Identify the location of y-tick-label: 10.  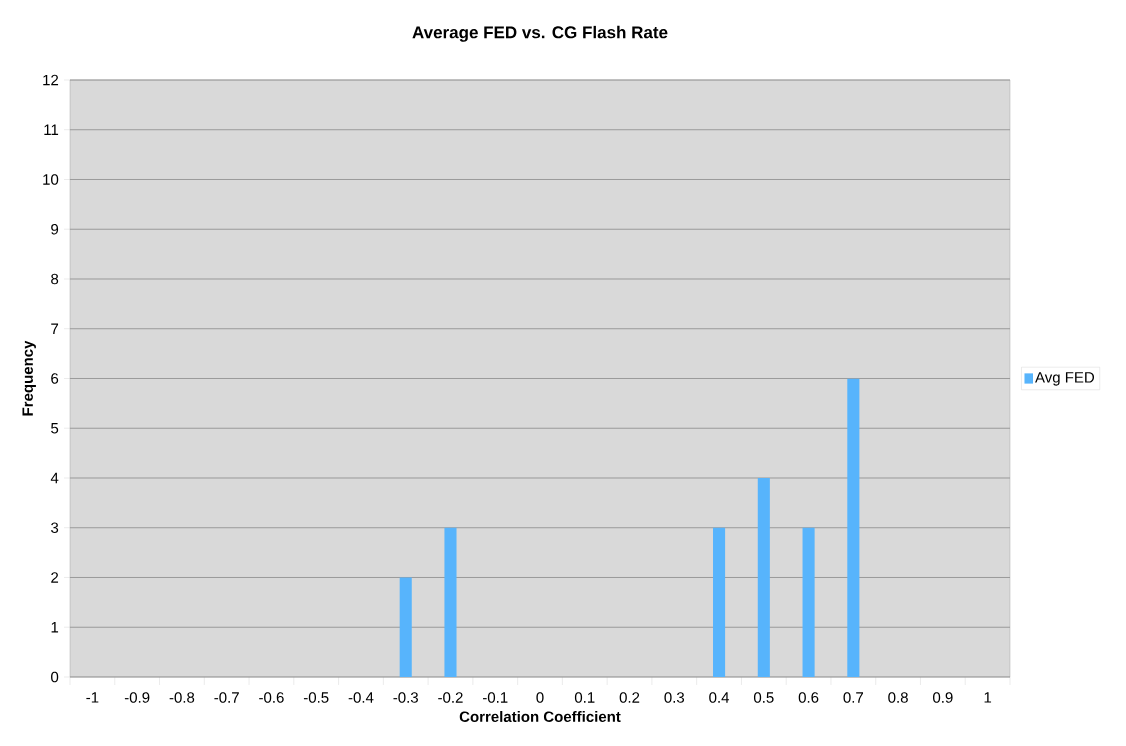
(51, 179).